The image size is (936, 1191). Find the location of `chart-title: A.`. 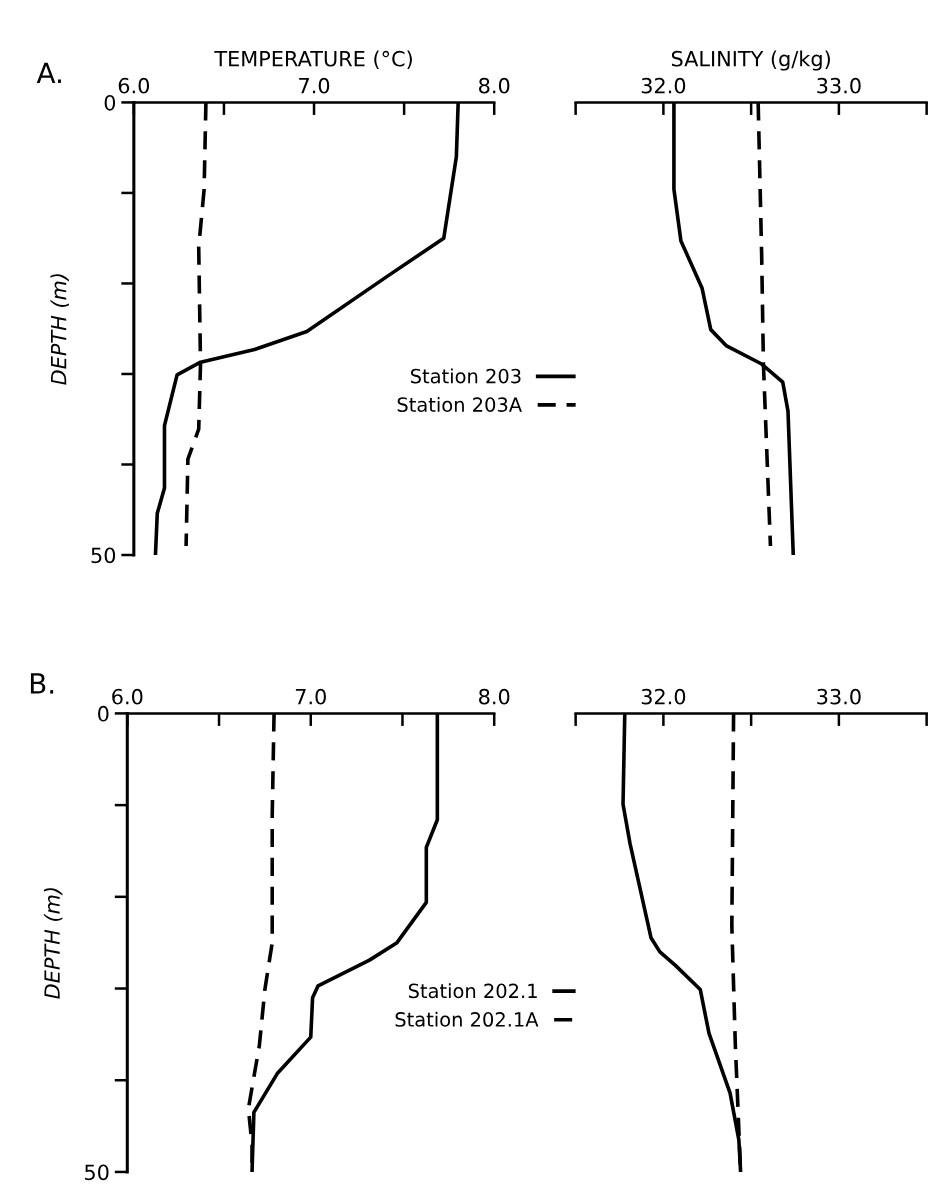

chart-title: A. is located at coordinates (48, 72).